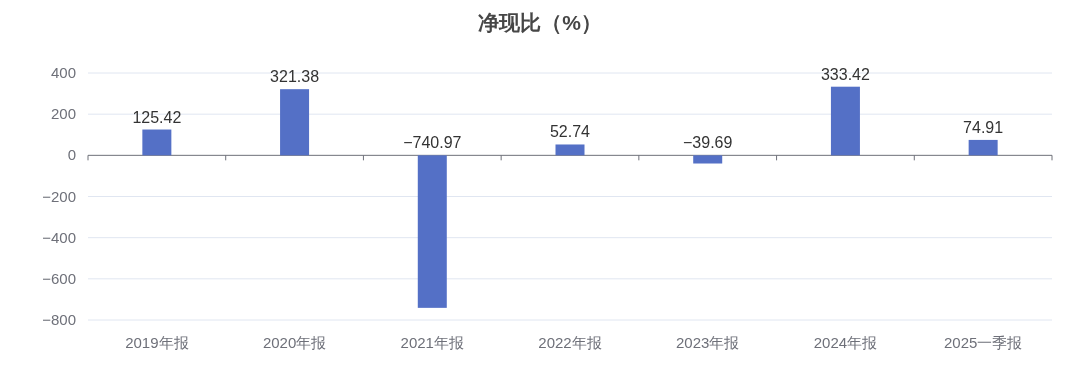 Image resolution: width=1080 pixels, height=379 pixels. What do you see at coordinates (157, 117) in the screenshot?
I see `data-label: 125.42` at bounding box center [157, 117].